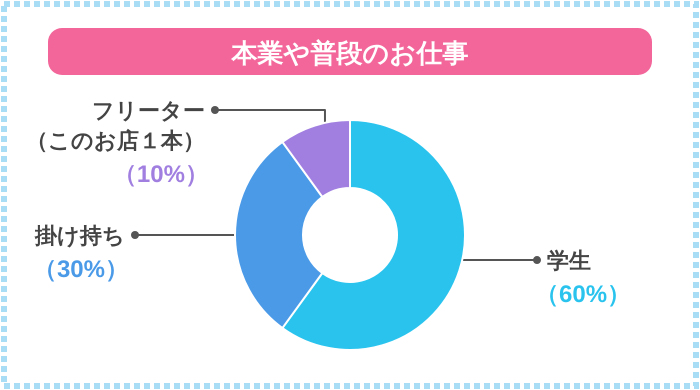 The height and width of the screenshot is (390, 700). Describe the element at coordinates (569, 261) in the screenshot. I see `slice-label: 学生` at that location.